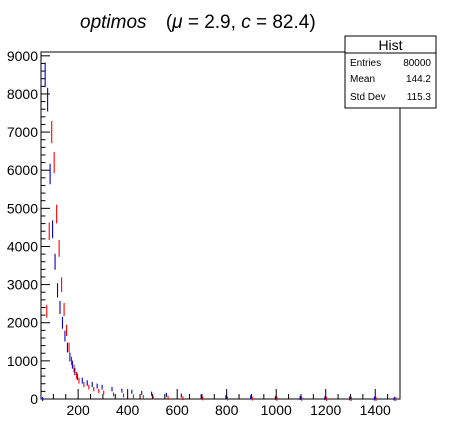 The image size is (459, 434). I want to click on x-axis: 200 400 600 800 1000 1200 1400, so click(220, 403).